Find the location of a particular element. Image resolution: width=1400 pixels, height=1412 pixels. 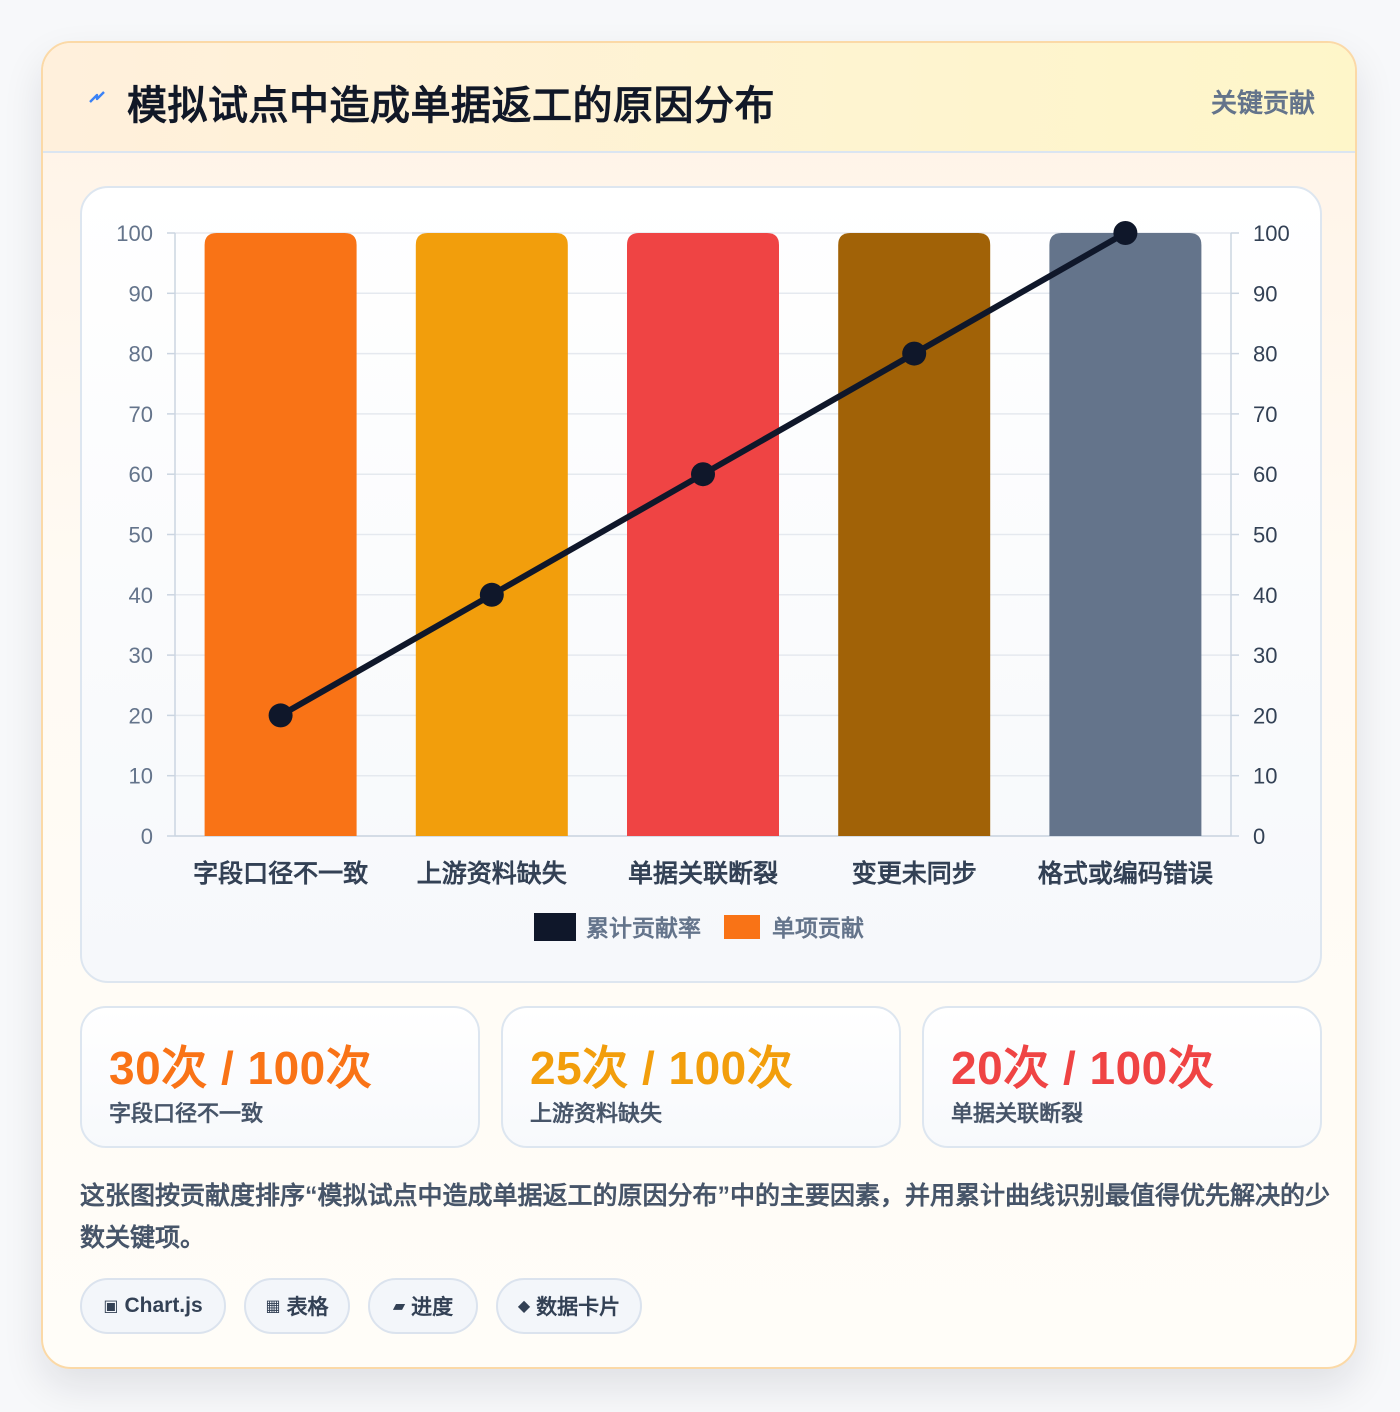

kpi-label: 字段口径不一致 is located at coordinates (186, 1113).